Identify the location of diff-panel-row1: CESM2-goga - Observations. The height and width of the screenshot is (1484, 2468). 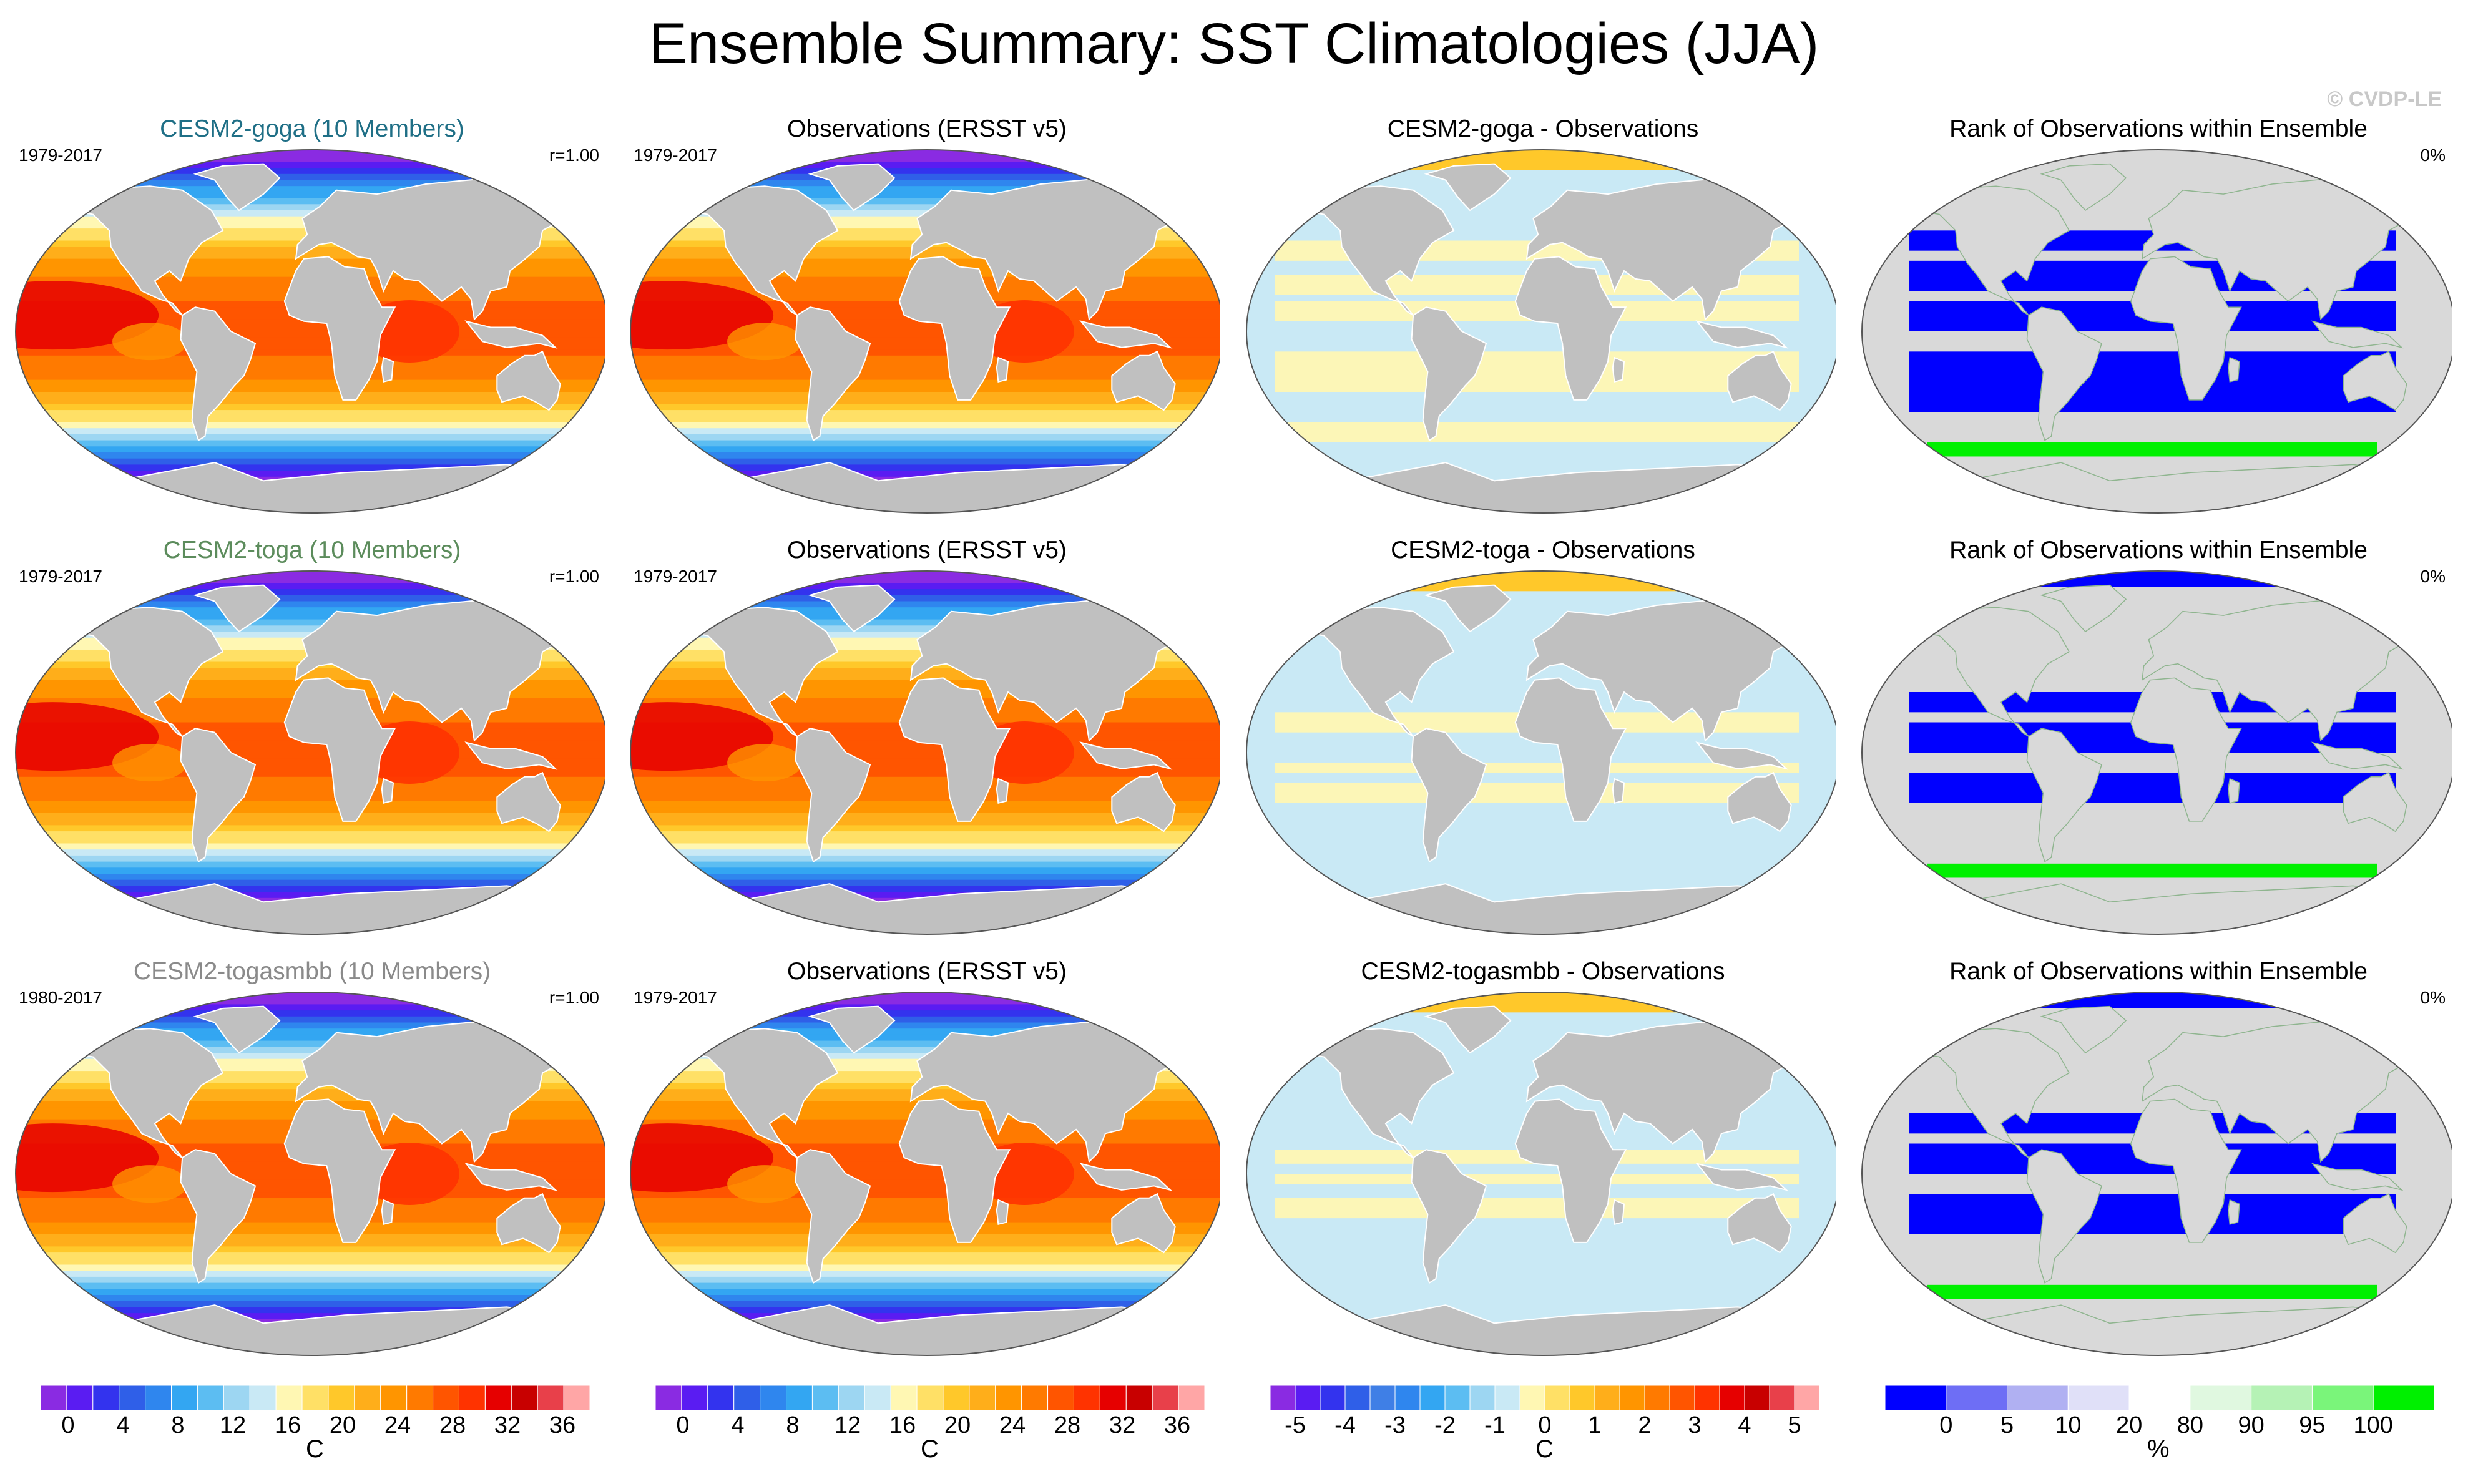
(1543, 324).